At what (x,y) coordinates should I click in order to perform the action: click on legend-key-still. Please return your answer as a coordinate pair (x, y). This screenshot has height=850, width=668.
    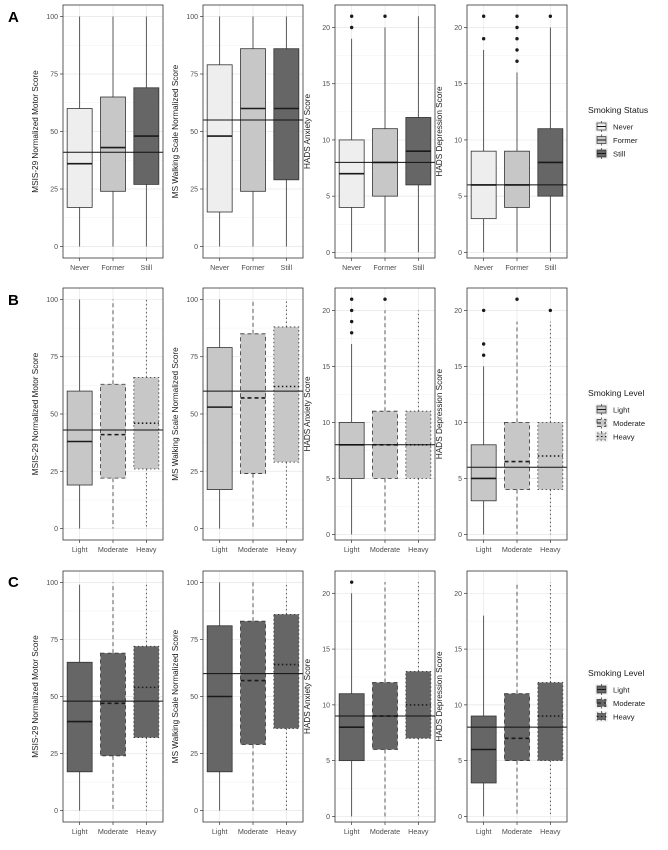
    Looking at the image, I should click on (601, 153).